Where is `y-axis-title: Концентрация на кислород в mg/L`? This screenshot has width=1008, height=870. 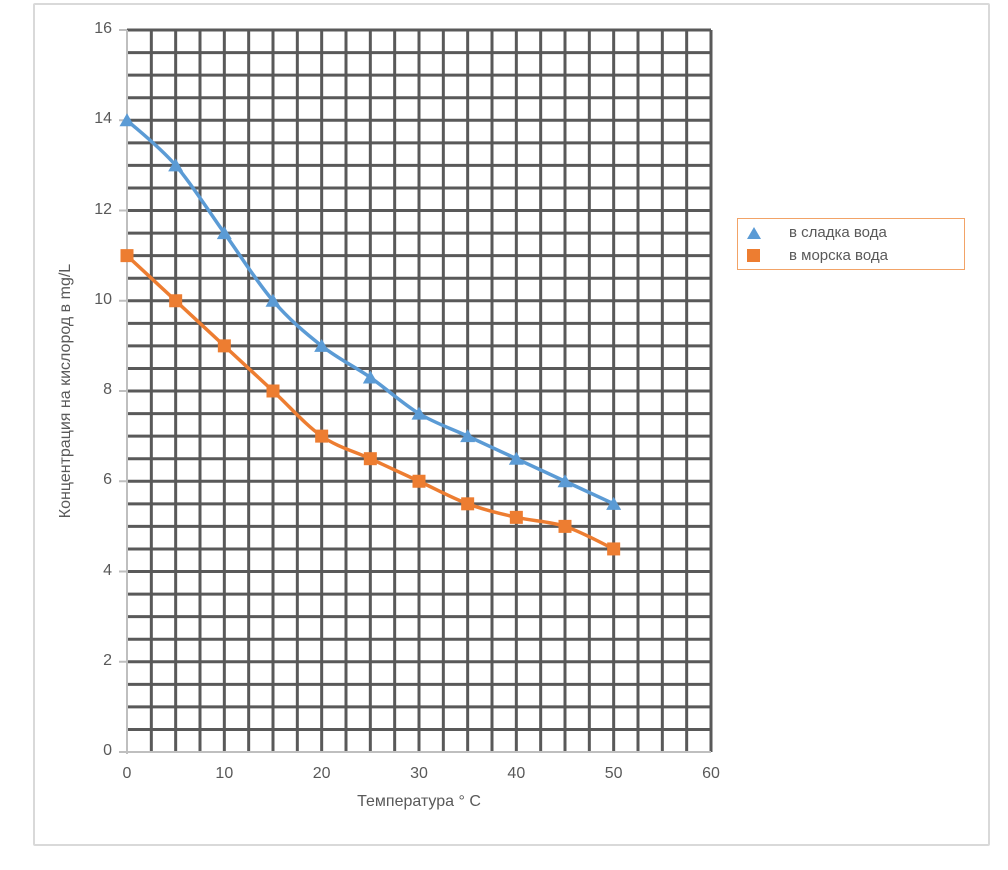 y-axis-title: Концентрация на кислород в mg/L is located at coordinates (65, 391).